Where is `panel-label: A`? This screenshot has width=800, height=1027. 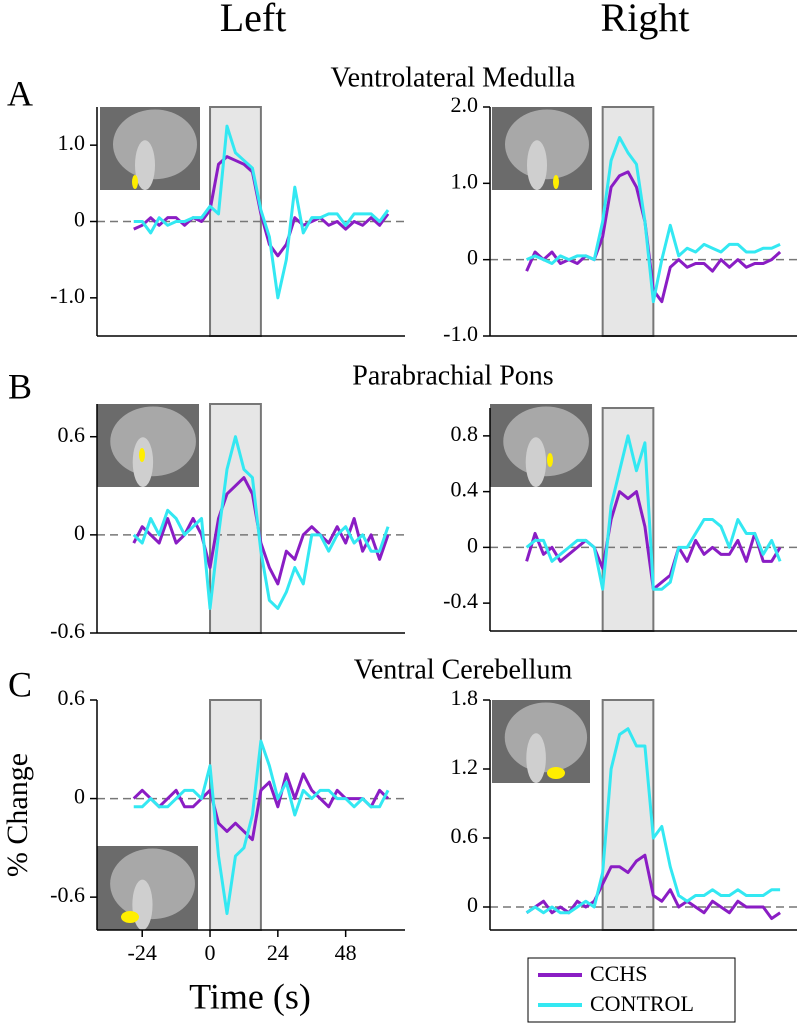 panel-label: A is located at coordinates (20, 93).